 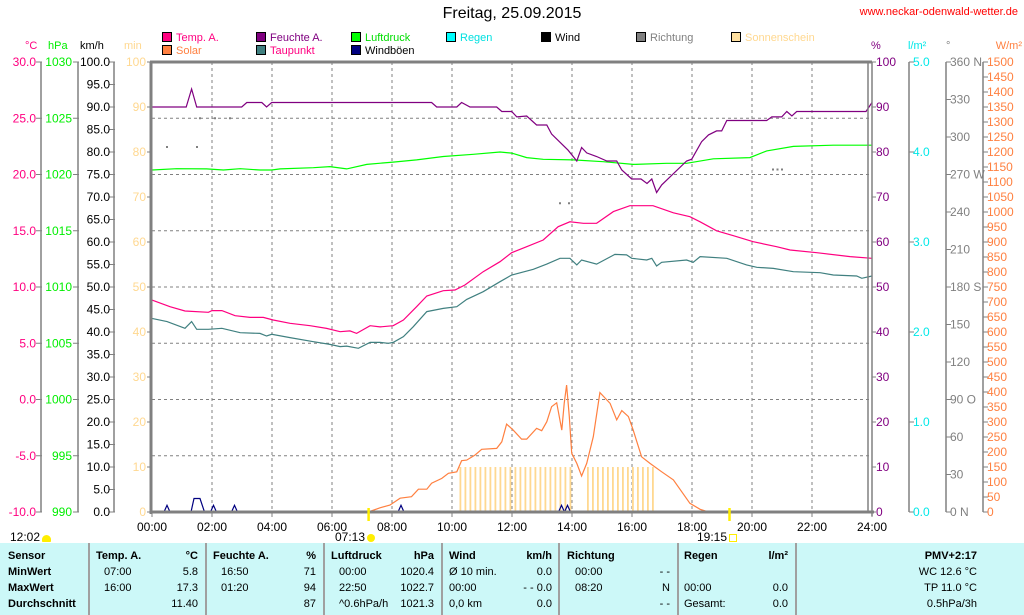 I want to click on solar-tick-label: 1200, so click(x=1000, y=152).